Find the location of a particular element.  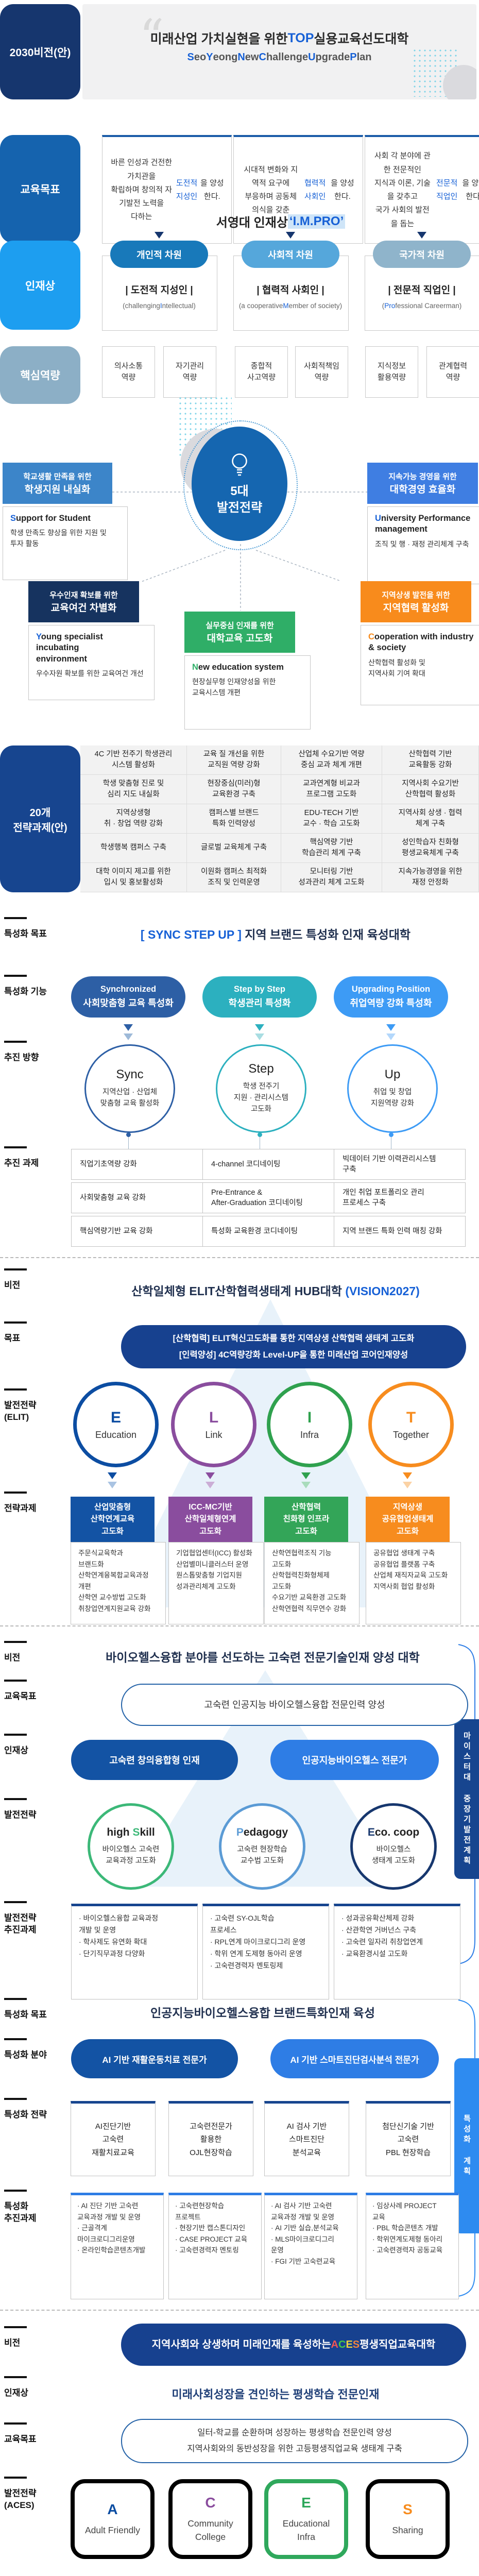

sync-pill-upgrading: Upgrading Position 취업역량 강화 특성화 is located at coordinates (391, 997).